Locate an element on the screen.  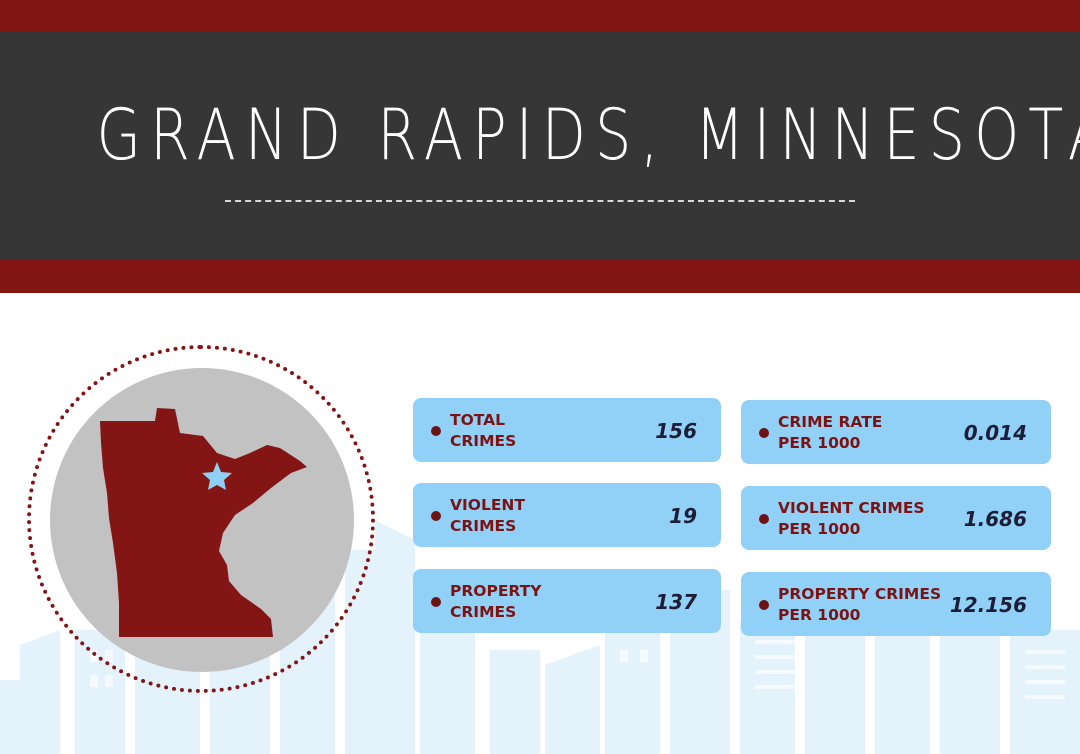
stat-label: TOTAL CRIMES is located at coordinates (483, 430).